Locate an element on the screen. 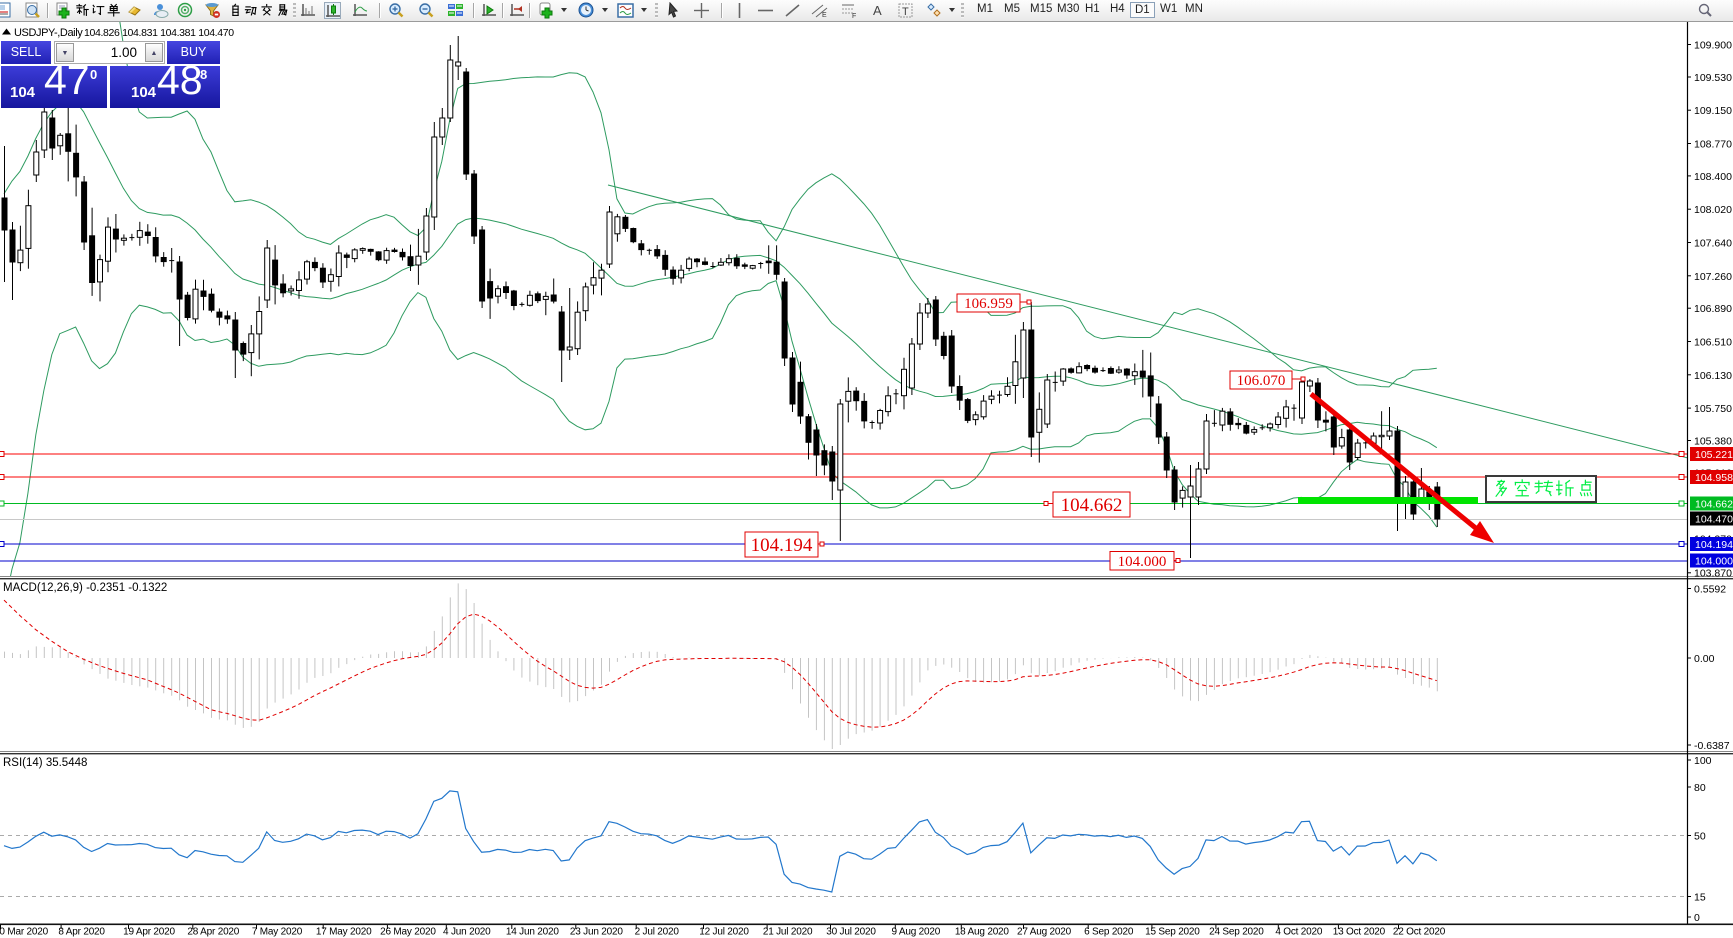 This screenshot has width=1733, height=938. svg-text: 104.958 is located at coordinates (1714, 478).